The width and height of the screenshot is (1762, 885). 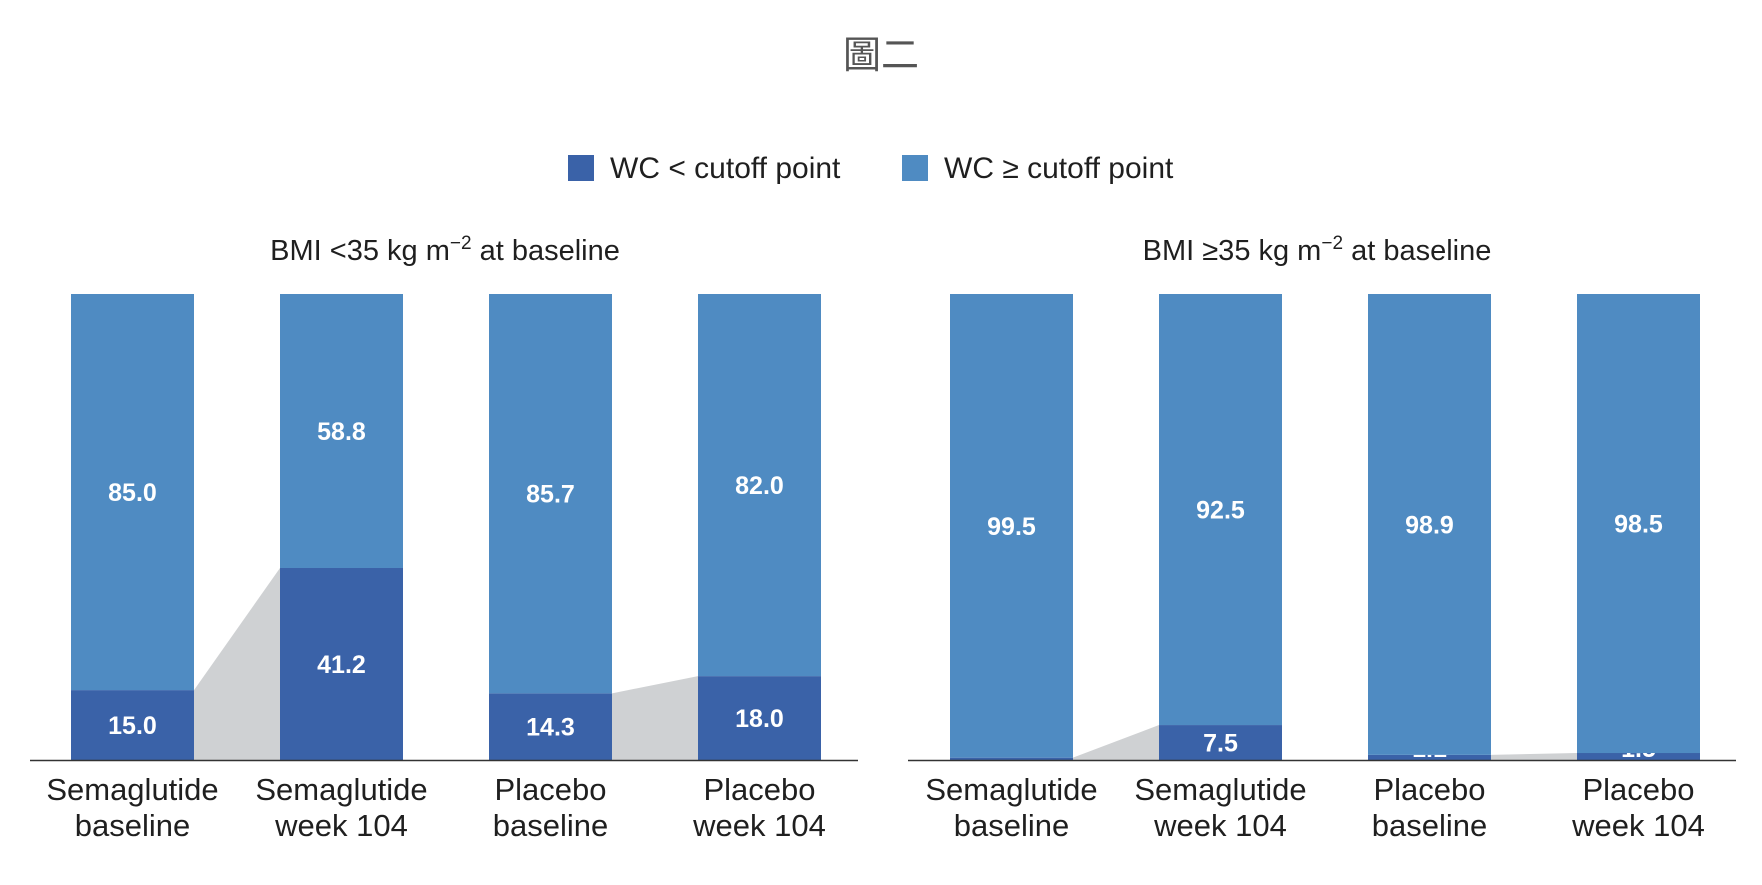 I want to click on data-label-above: 92.5, so click(x=1220, y=511).